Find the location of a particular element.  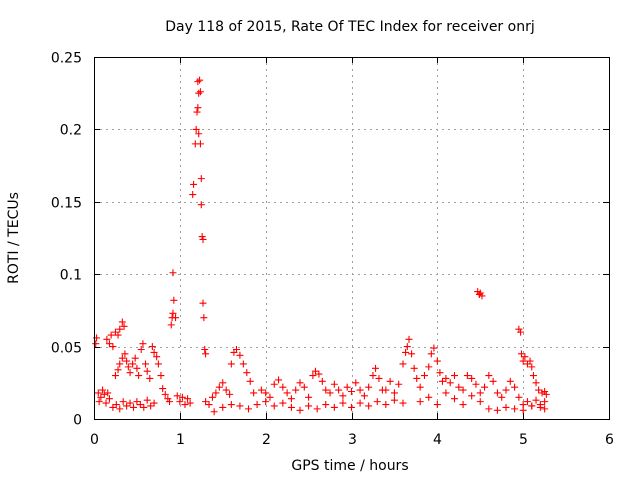

y-axis-label: ROTI / TECUs is located at coordinates (14, 238).